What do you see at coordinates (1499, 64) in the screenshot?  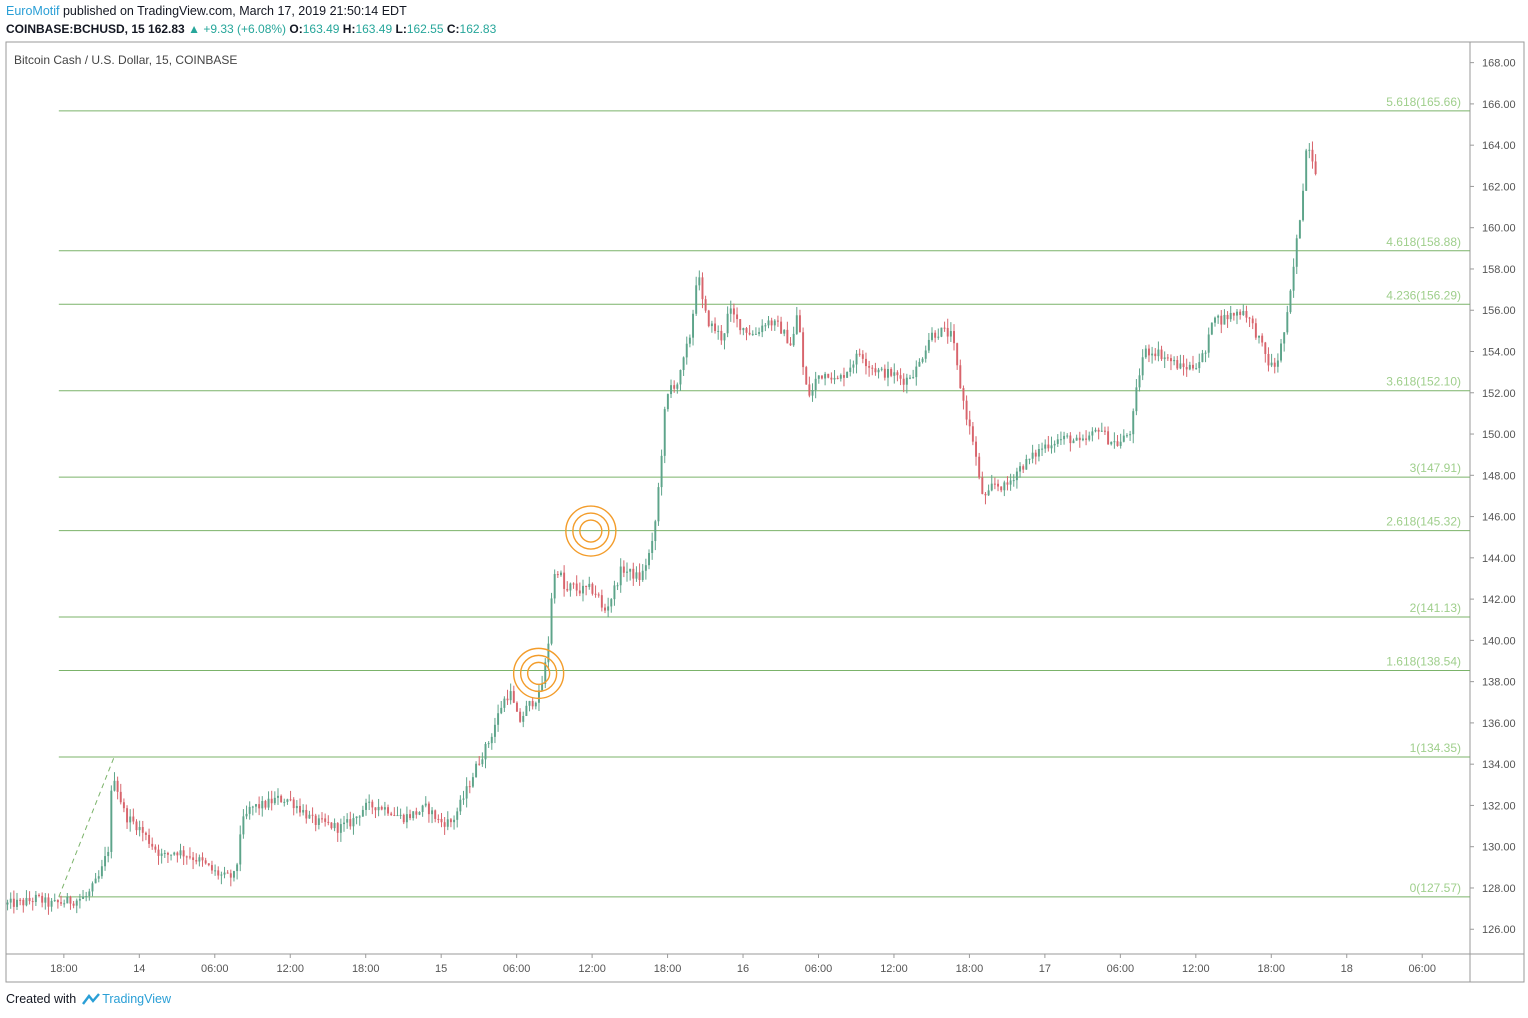 I see `price-tick-label: 168.00` at bounding box center [1499, 64].